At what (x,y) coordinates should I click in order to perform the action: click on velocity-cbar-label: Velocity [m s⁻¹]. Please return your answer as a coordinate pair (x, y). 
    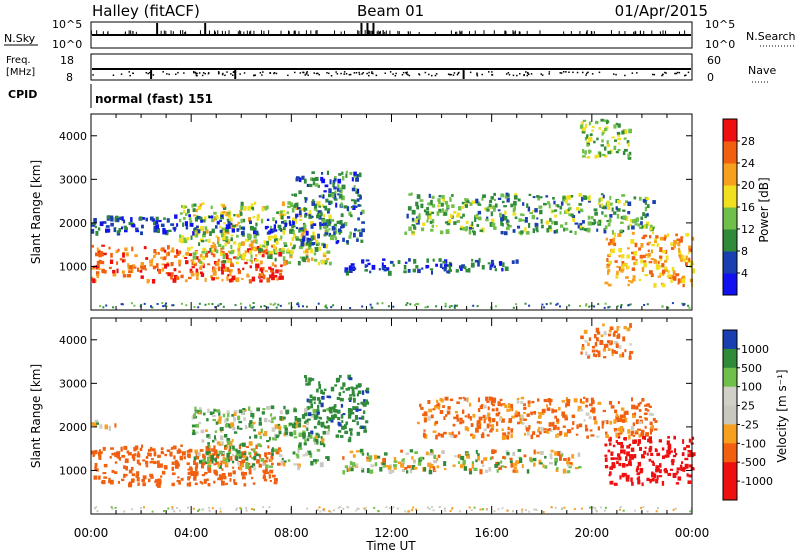
    Looking at the image, I should click on (782, 415).